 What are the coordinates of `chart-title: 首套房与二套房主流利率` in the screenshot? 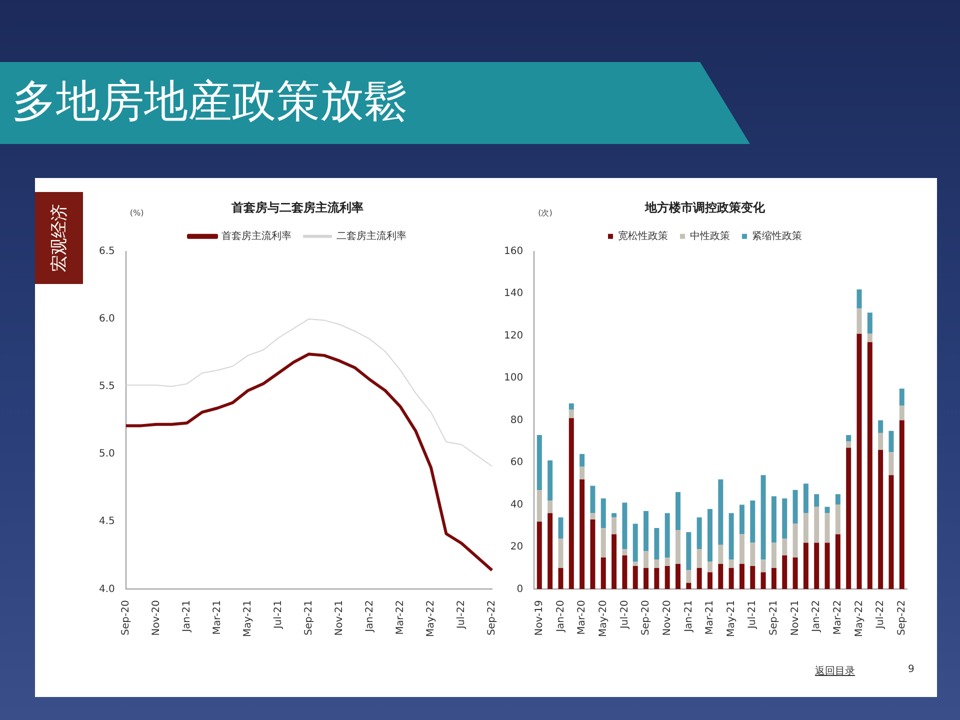 It's located at (297, 207).